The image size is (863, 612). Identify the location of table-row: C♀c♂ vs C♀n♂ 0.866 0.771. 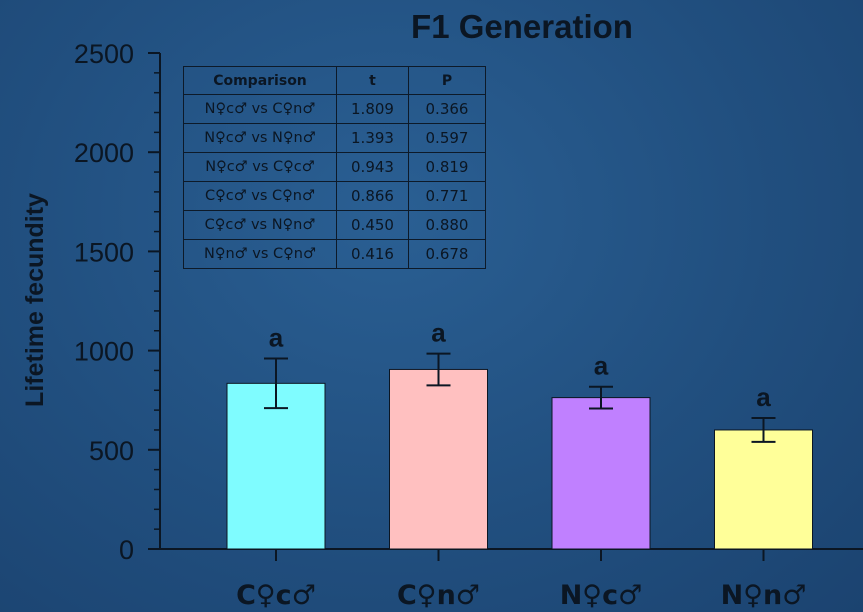
(334, 196).